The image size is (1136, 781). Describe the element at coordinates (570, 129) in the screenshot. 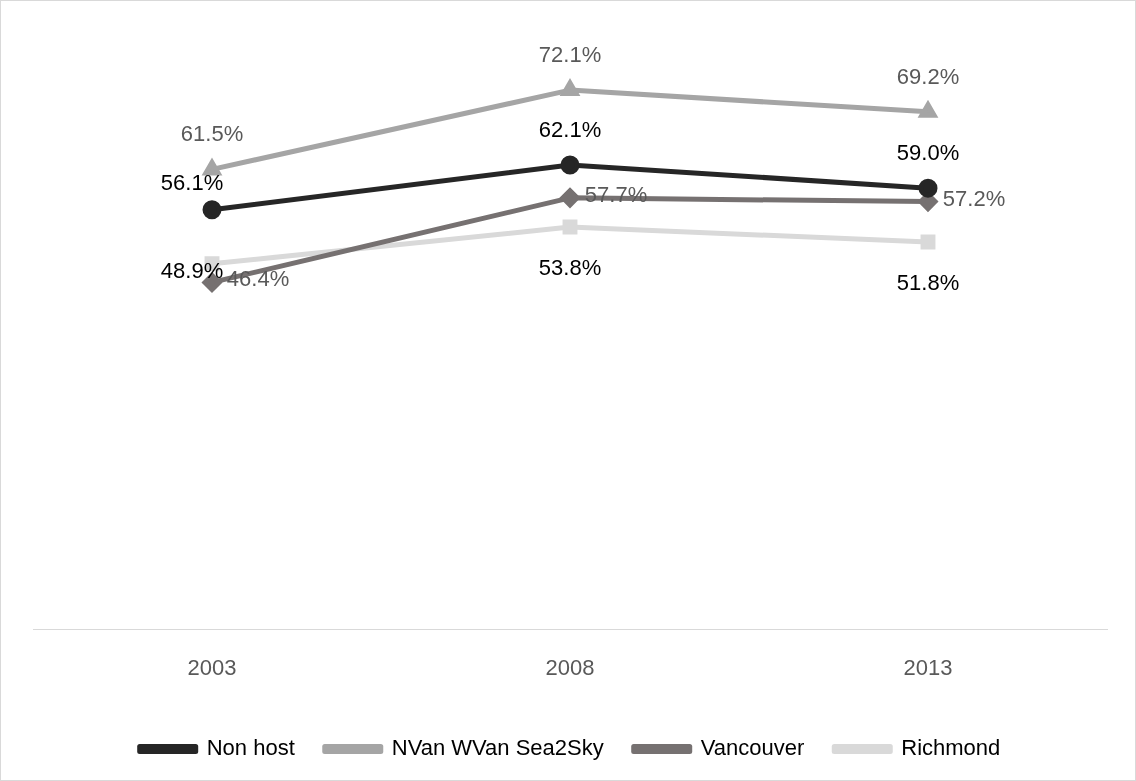

I see `data-label: 62.1%` at that location.